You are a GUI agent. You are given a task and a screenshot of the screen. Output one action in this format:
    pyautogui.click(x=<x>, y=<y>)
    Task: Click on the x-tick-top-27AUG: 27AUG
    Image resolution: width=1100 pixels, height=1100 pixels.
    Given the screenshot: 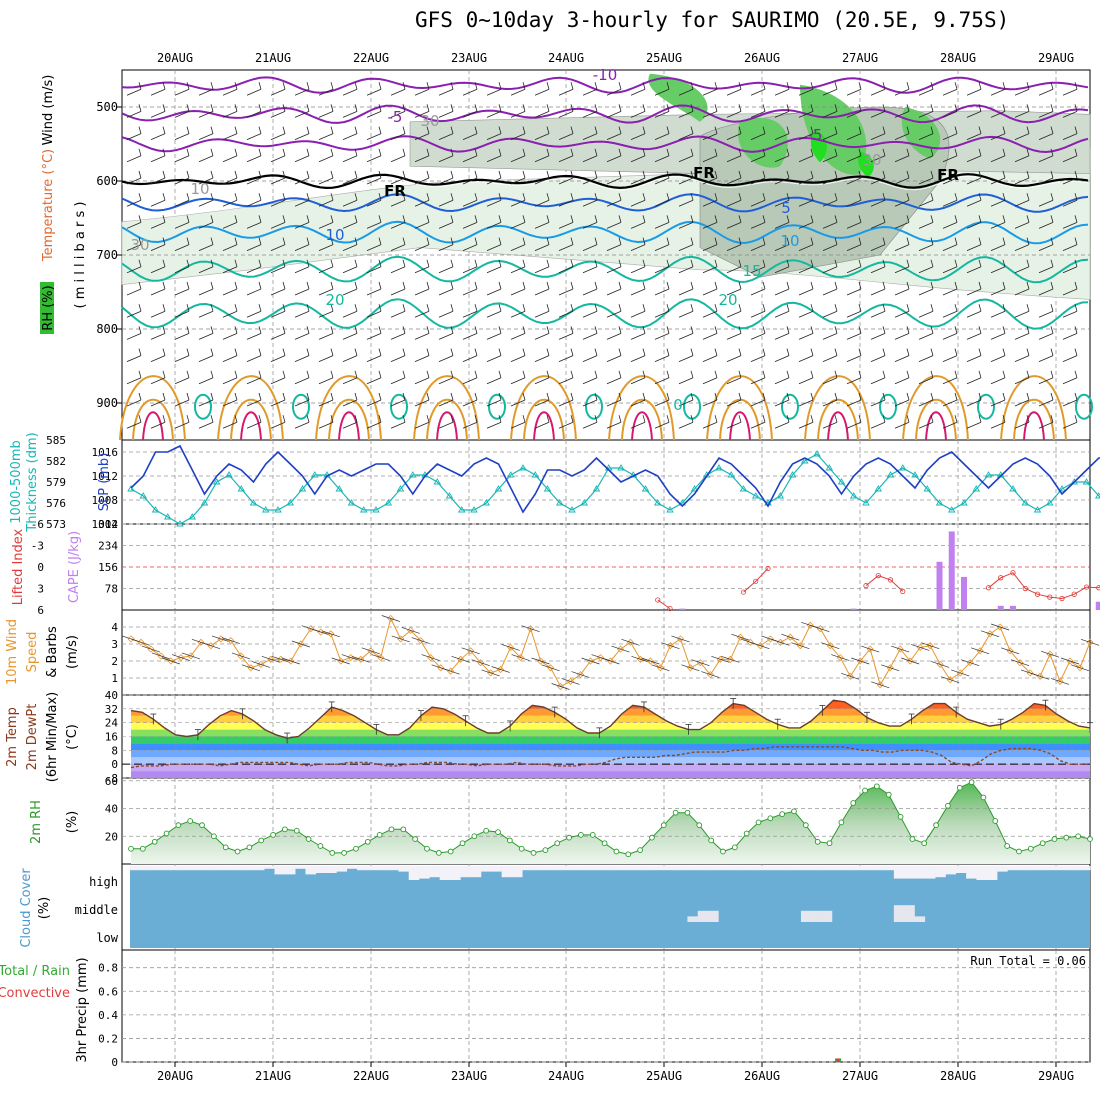 What is the action you would take?
    pyautogui.click(x=860, y=58)
    